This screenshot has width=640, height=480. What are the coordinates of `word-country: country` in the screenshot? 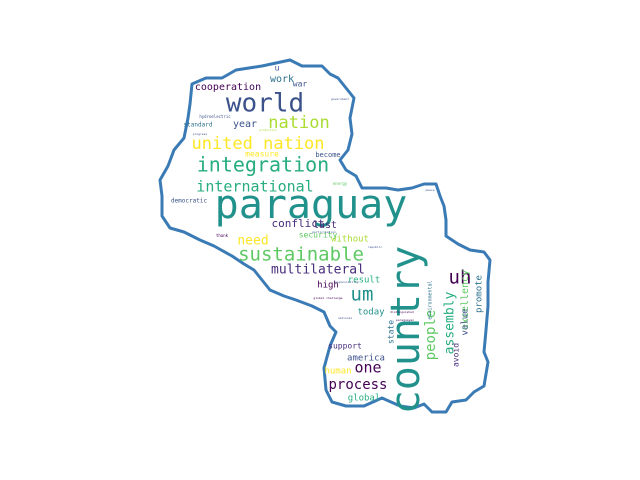 It's located at (406, 330).